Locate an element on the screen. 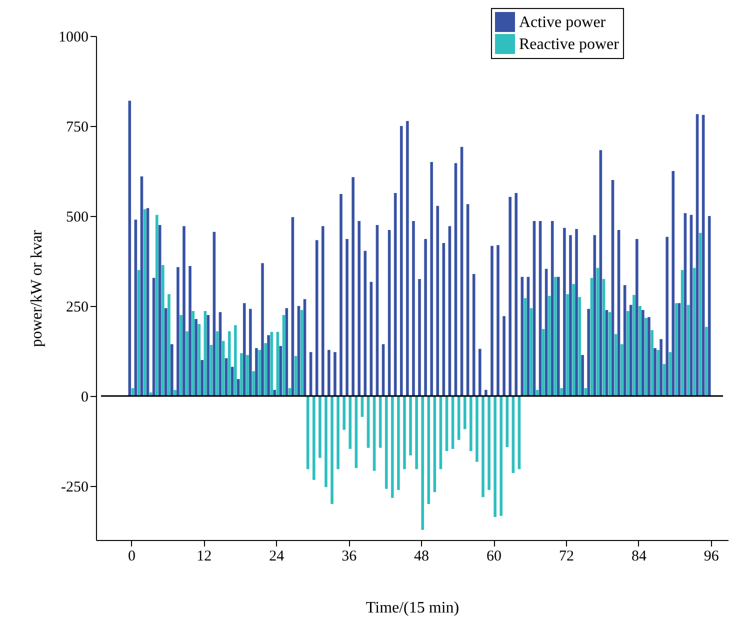 The height and width of the screenshot is (626, 729). y-tick-label: 500 is located at coordinates (77, 218).